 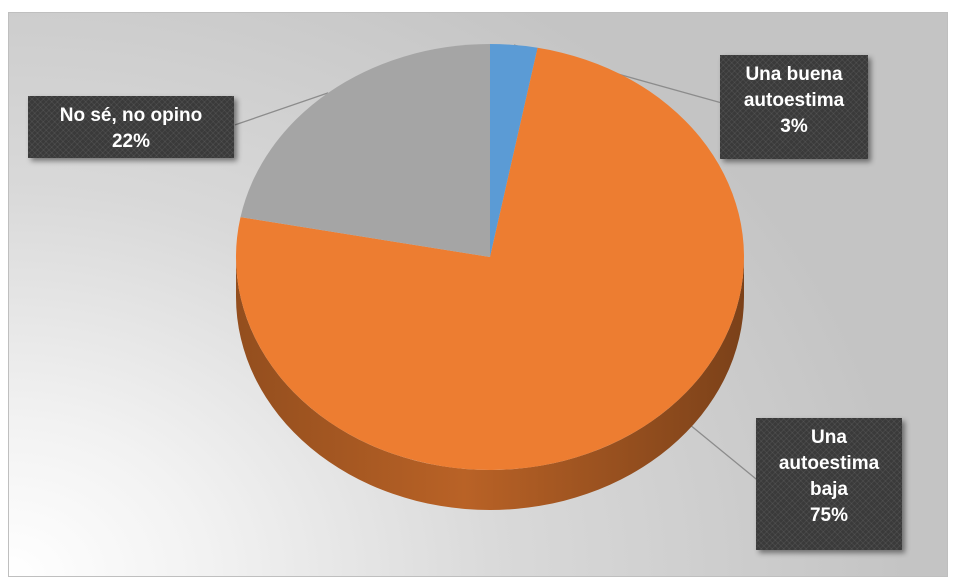 I want to click on data-label-percent: 3%, so click(x=794, y=126).